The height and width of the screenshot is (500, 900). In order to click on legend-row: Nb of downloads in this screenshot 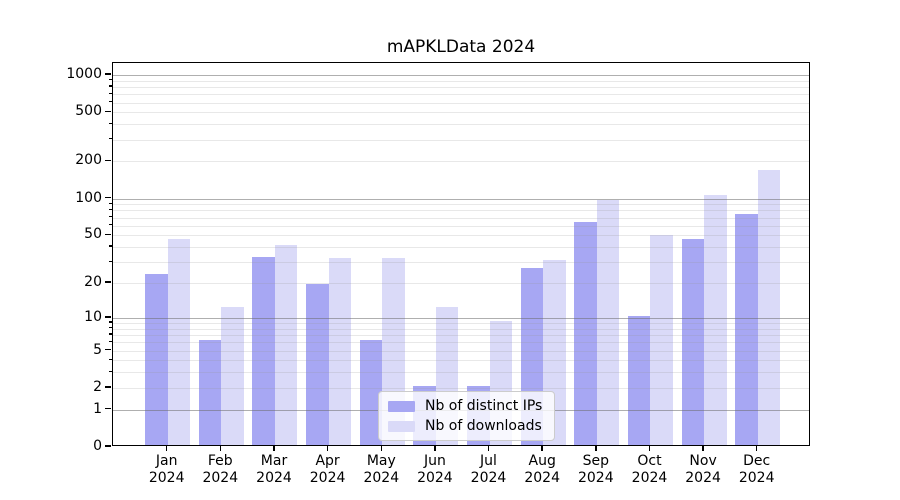, I will do `click(465, 426)`.